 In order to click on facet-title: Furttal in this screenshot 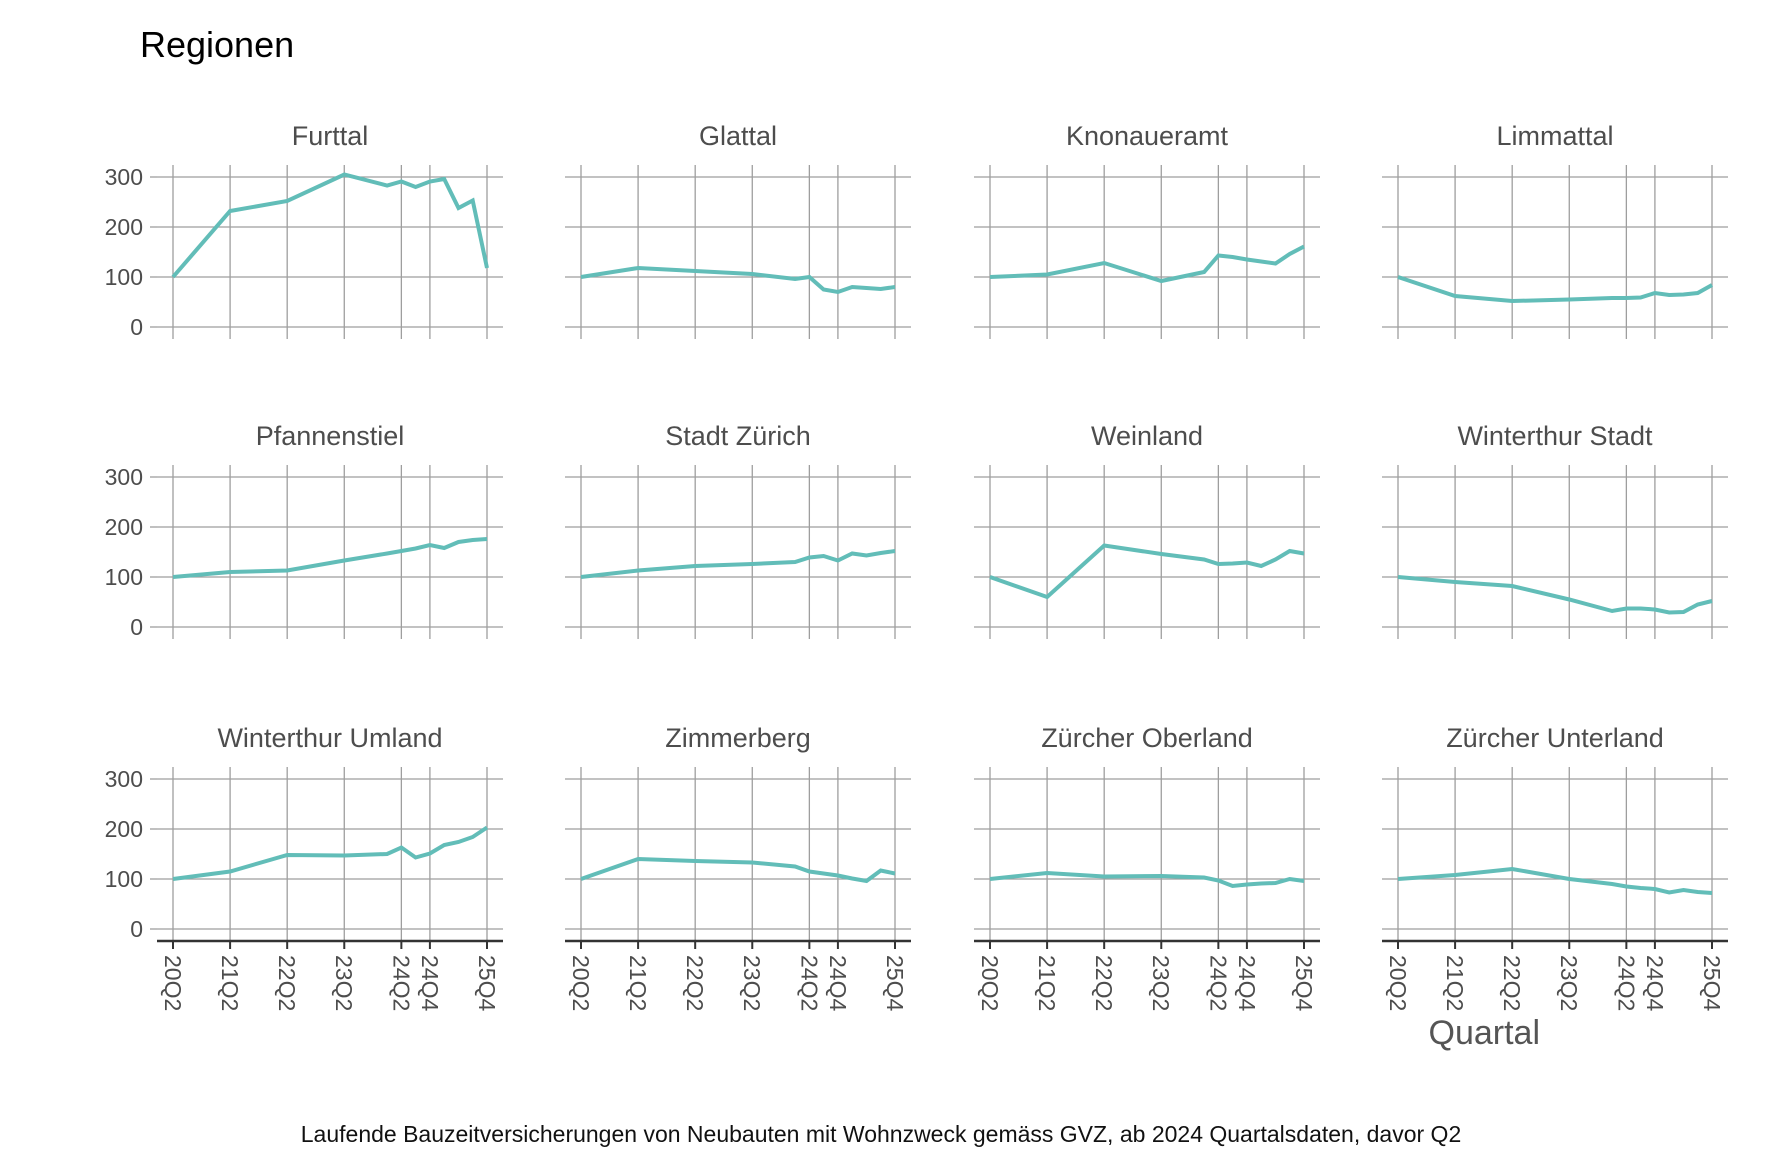, I will do `click(330, 136)`.